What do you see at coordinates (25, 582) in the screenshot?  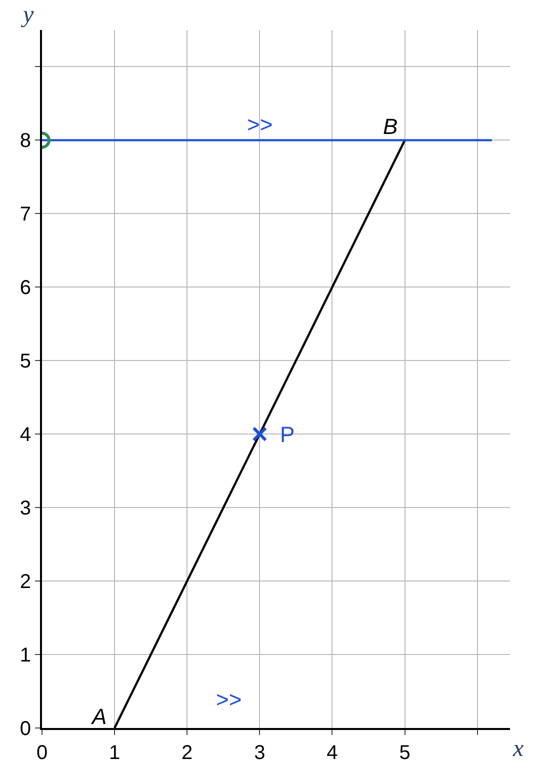 I see `y-tick-label: 2` at bounding box center [25, 582].